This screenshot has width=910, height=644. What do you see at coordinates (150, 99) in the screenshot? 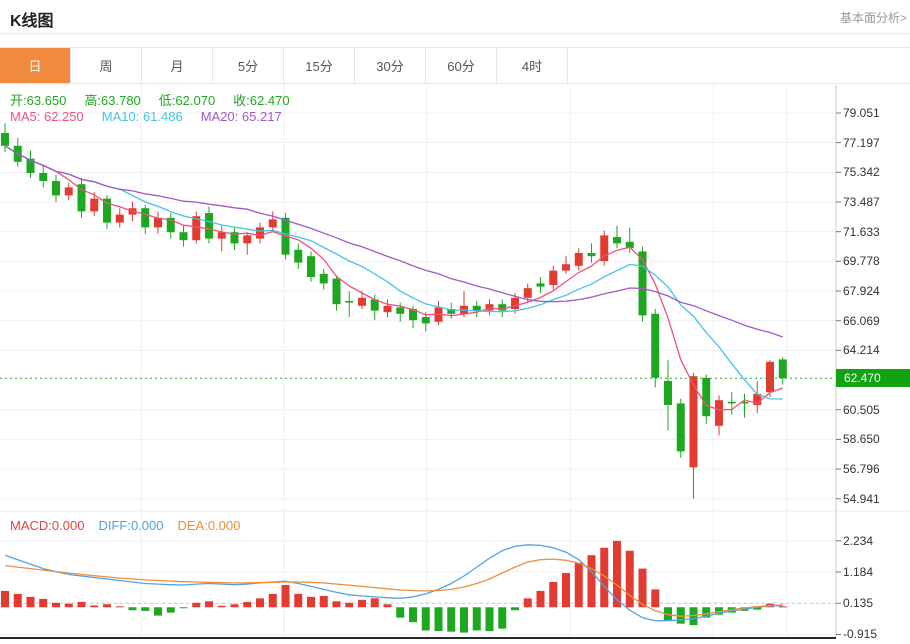
I see `ohlc-info-row: 开:63.650 高:63.780 低:62.070 收:62.470` at bounding box center [150, 99].